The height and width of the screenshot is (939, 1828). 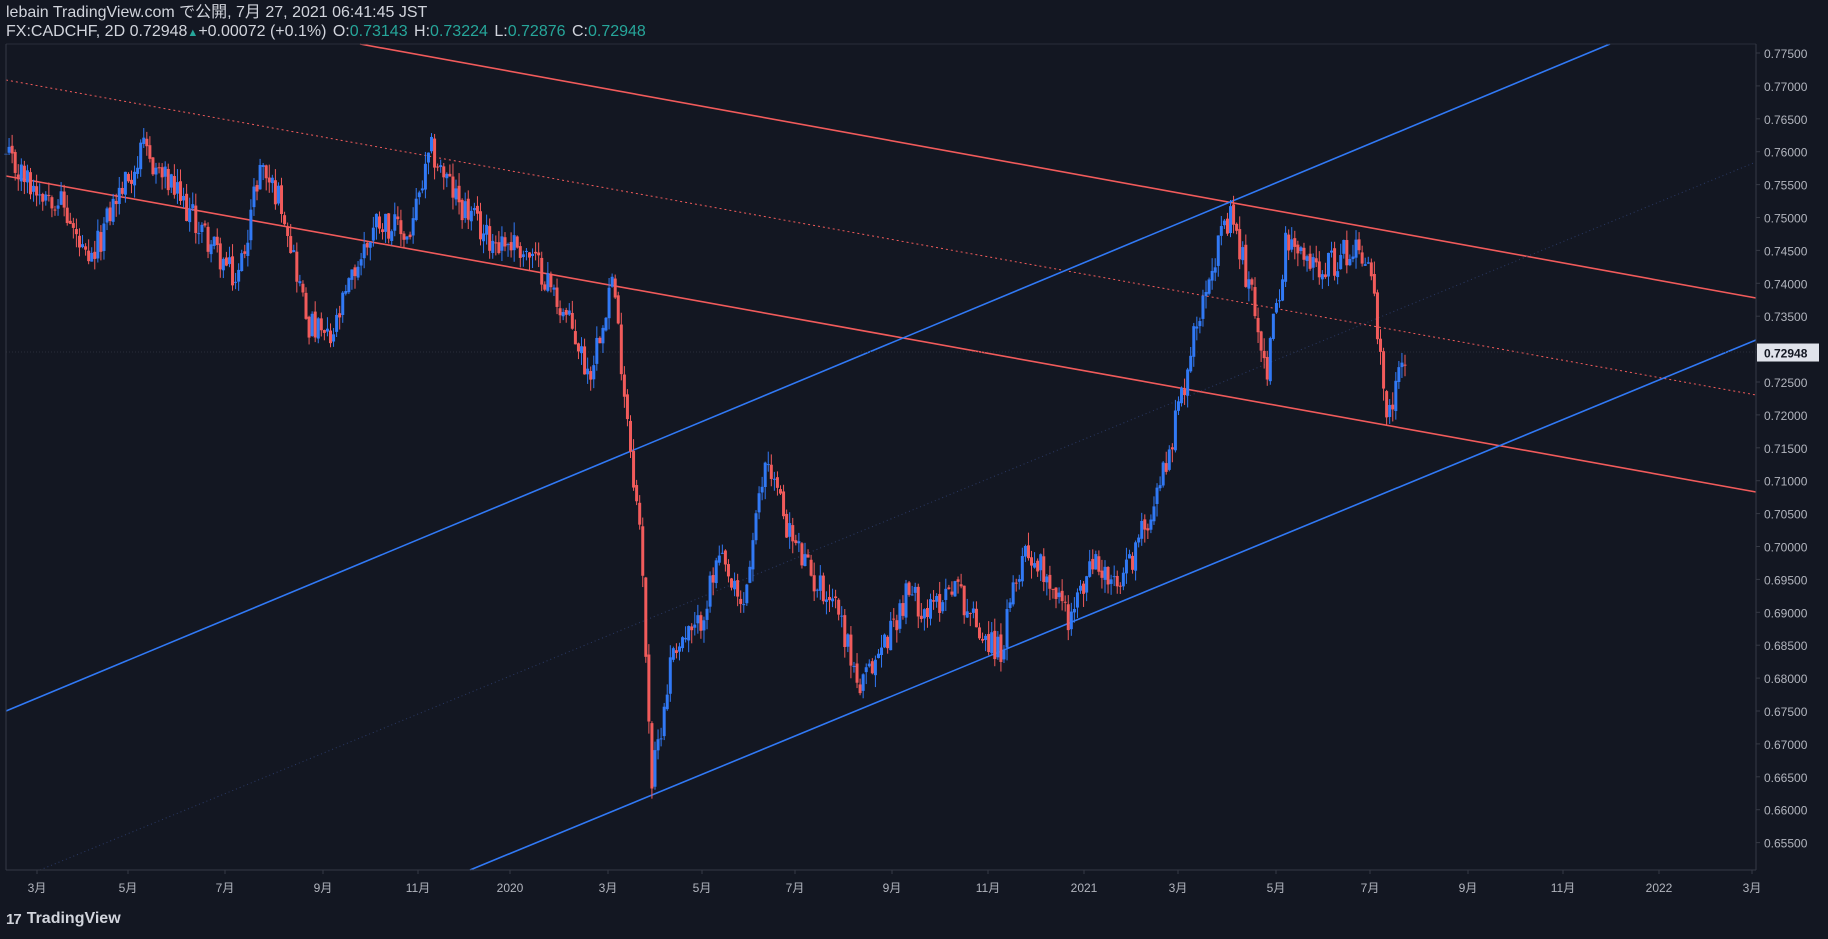 What do you see at coordinates (1659, 888) in the screenshot?
I see `time-tick-label: 2022` at bounding box center [1659, 888].